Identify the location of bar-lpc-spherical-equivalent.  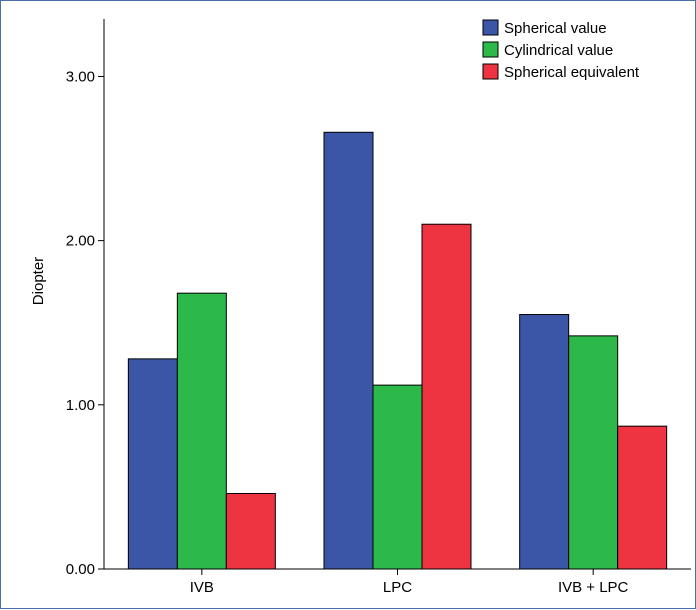
(446, 396).